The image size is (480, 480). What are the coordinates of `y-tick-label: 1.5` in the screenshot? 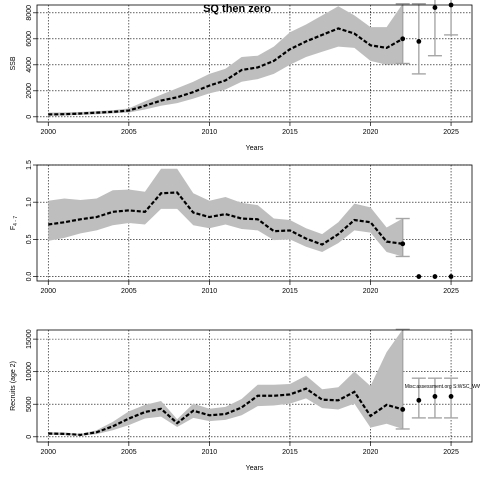 It's located at (29, 165).